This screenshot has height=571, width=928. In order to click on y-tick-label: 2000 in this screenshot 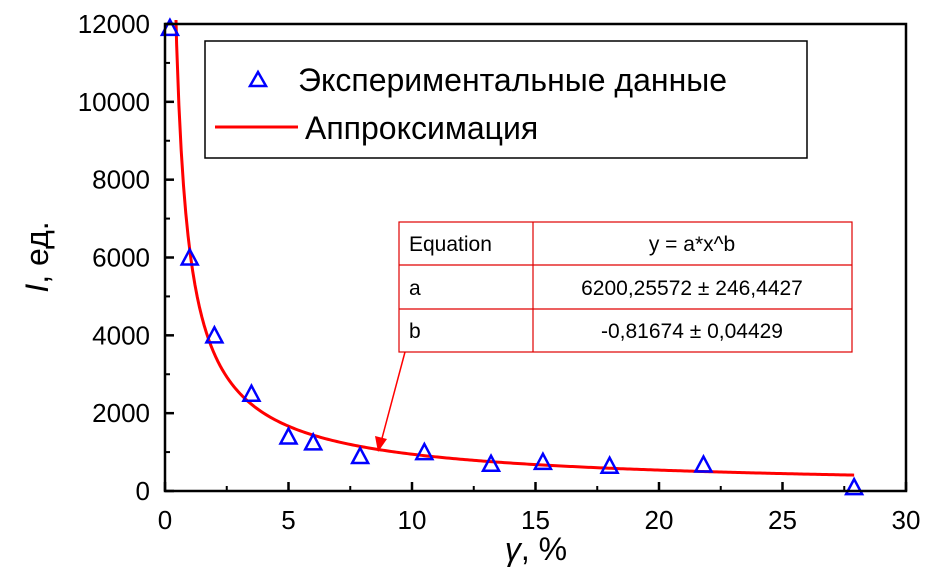, I will do `click(121, 413)`.